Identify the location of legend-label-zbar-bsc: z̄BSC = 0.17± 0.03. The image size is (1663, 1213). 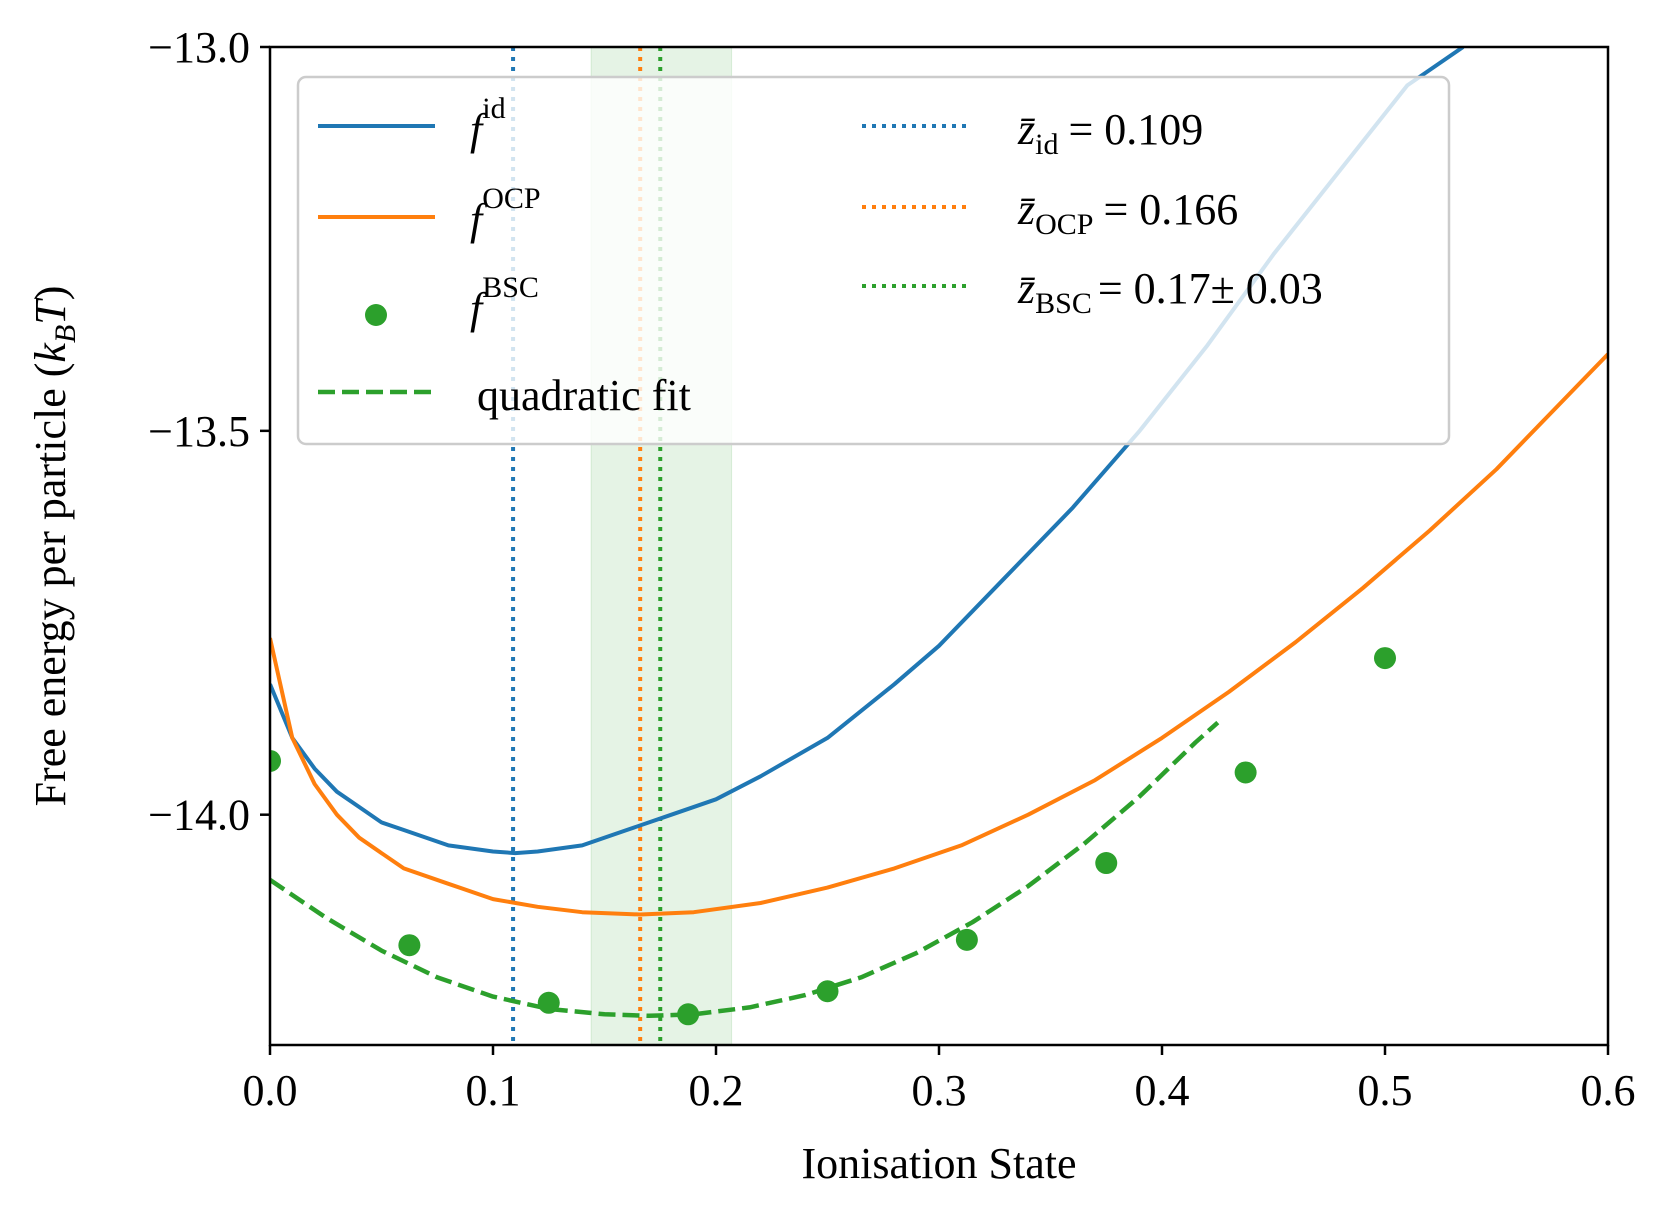
(1170, 292).